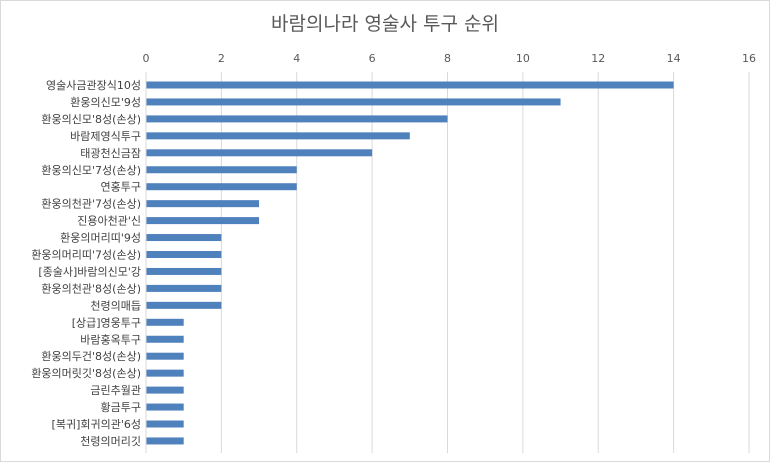 This screenshot has height=462, width=770. I want to click on category-label: 환웅의천관'7성(손상), so click(91, 204).